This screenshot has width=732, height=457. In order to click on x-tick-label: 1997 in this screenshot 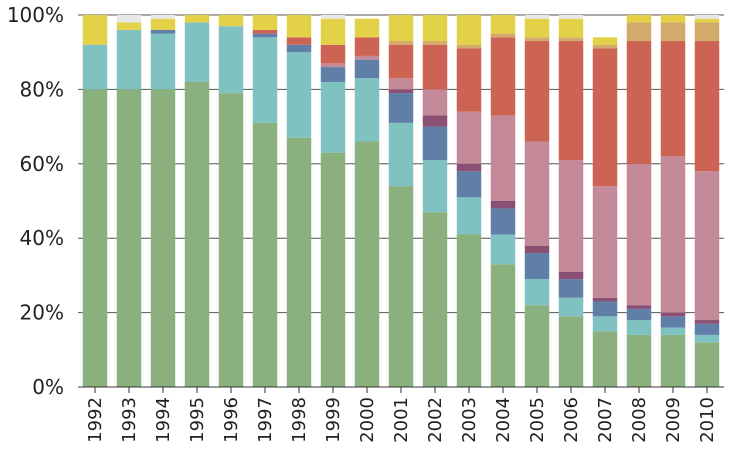, I will do `click(265, 420)`.